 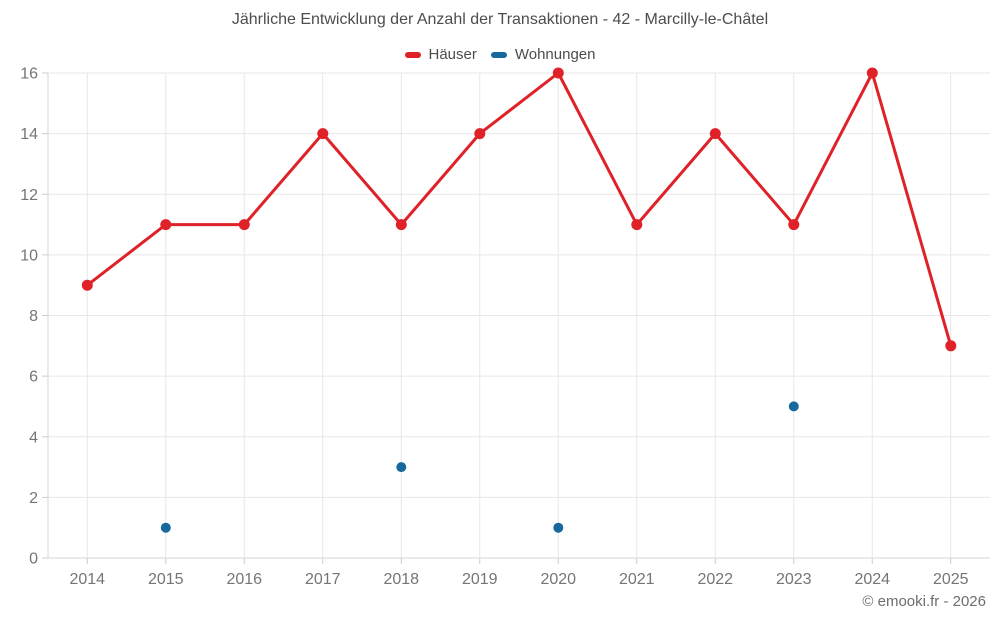 What do you see at coordinates (924, 601) in the screenshot?
I see `copyright-text: © emooki.fr - 2026` at bounding box center [924, 601].